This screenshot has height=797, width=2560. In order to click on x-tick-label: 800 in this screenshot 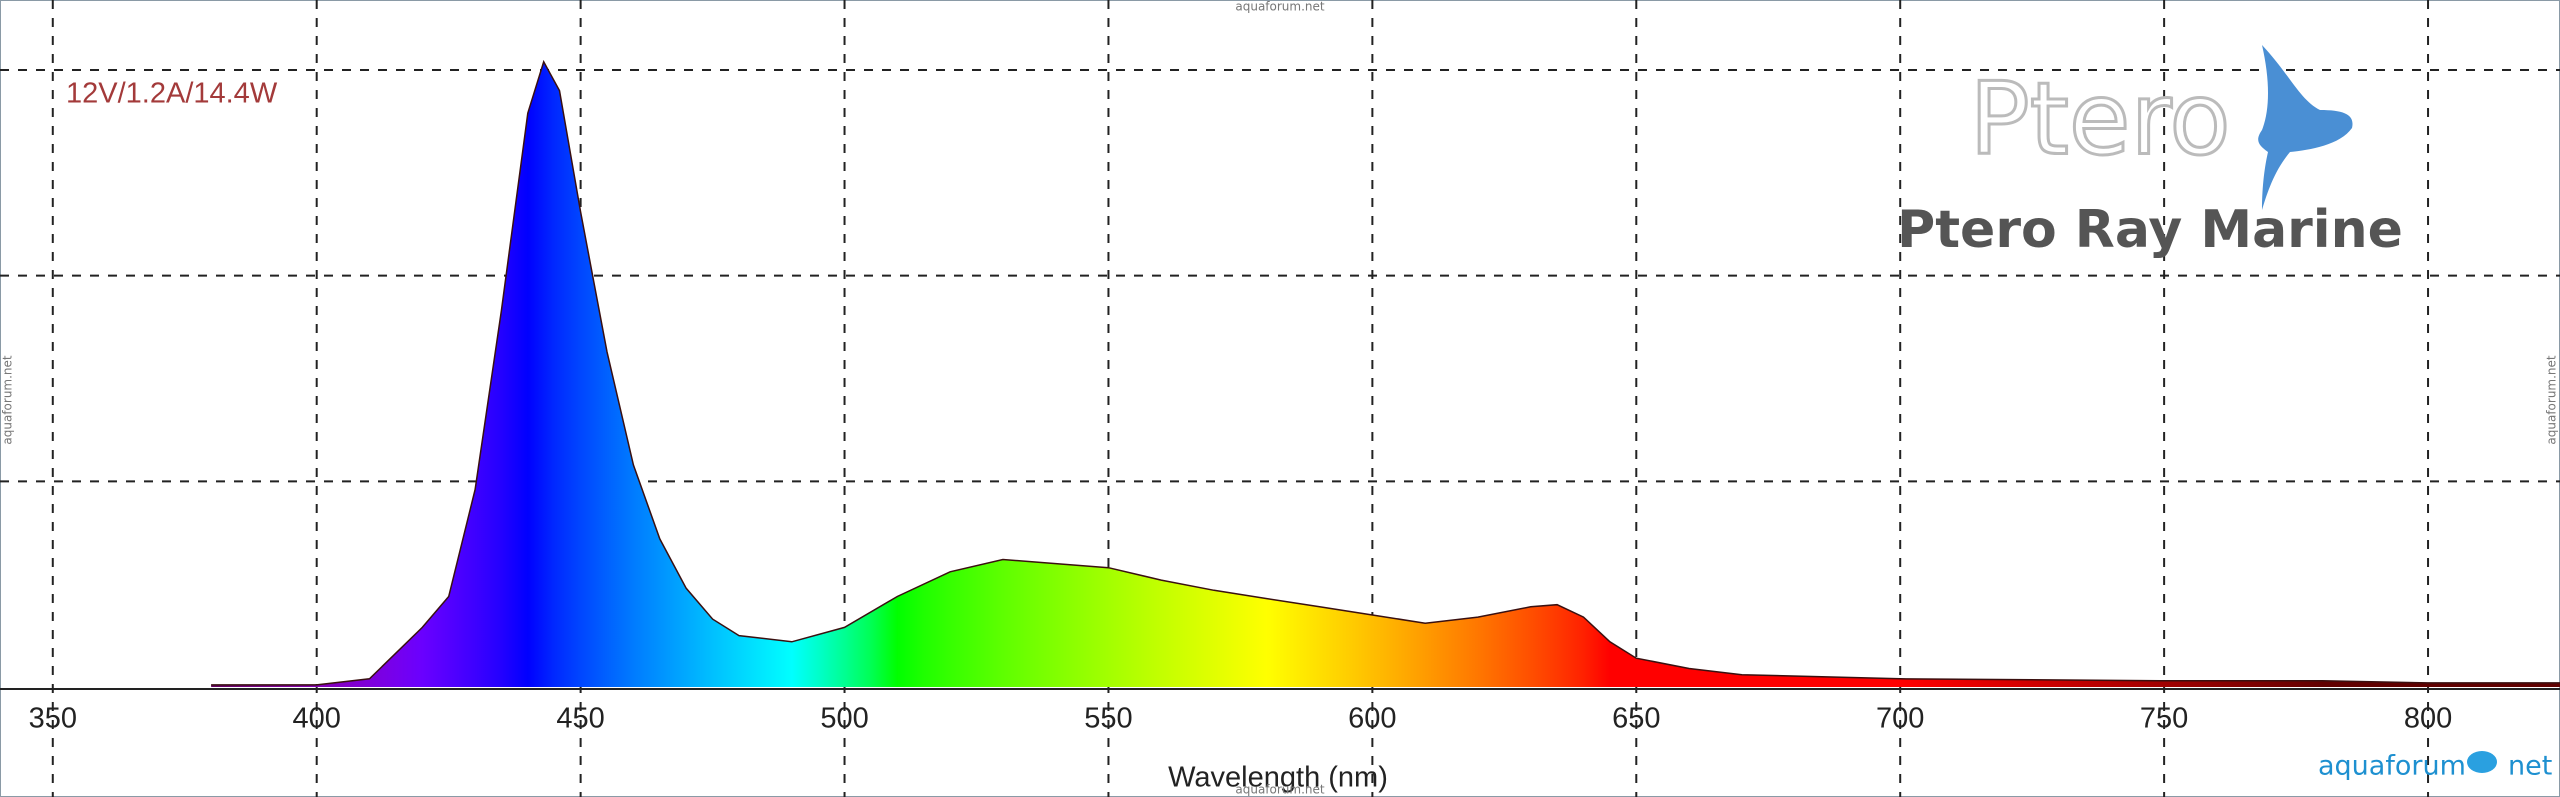, I will do `click(2428, 719)`.